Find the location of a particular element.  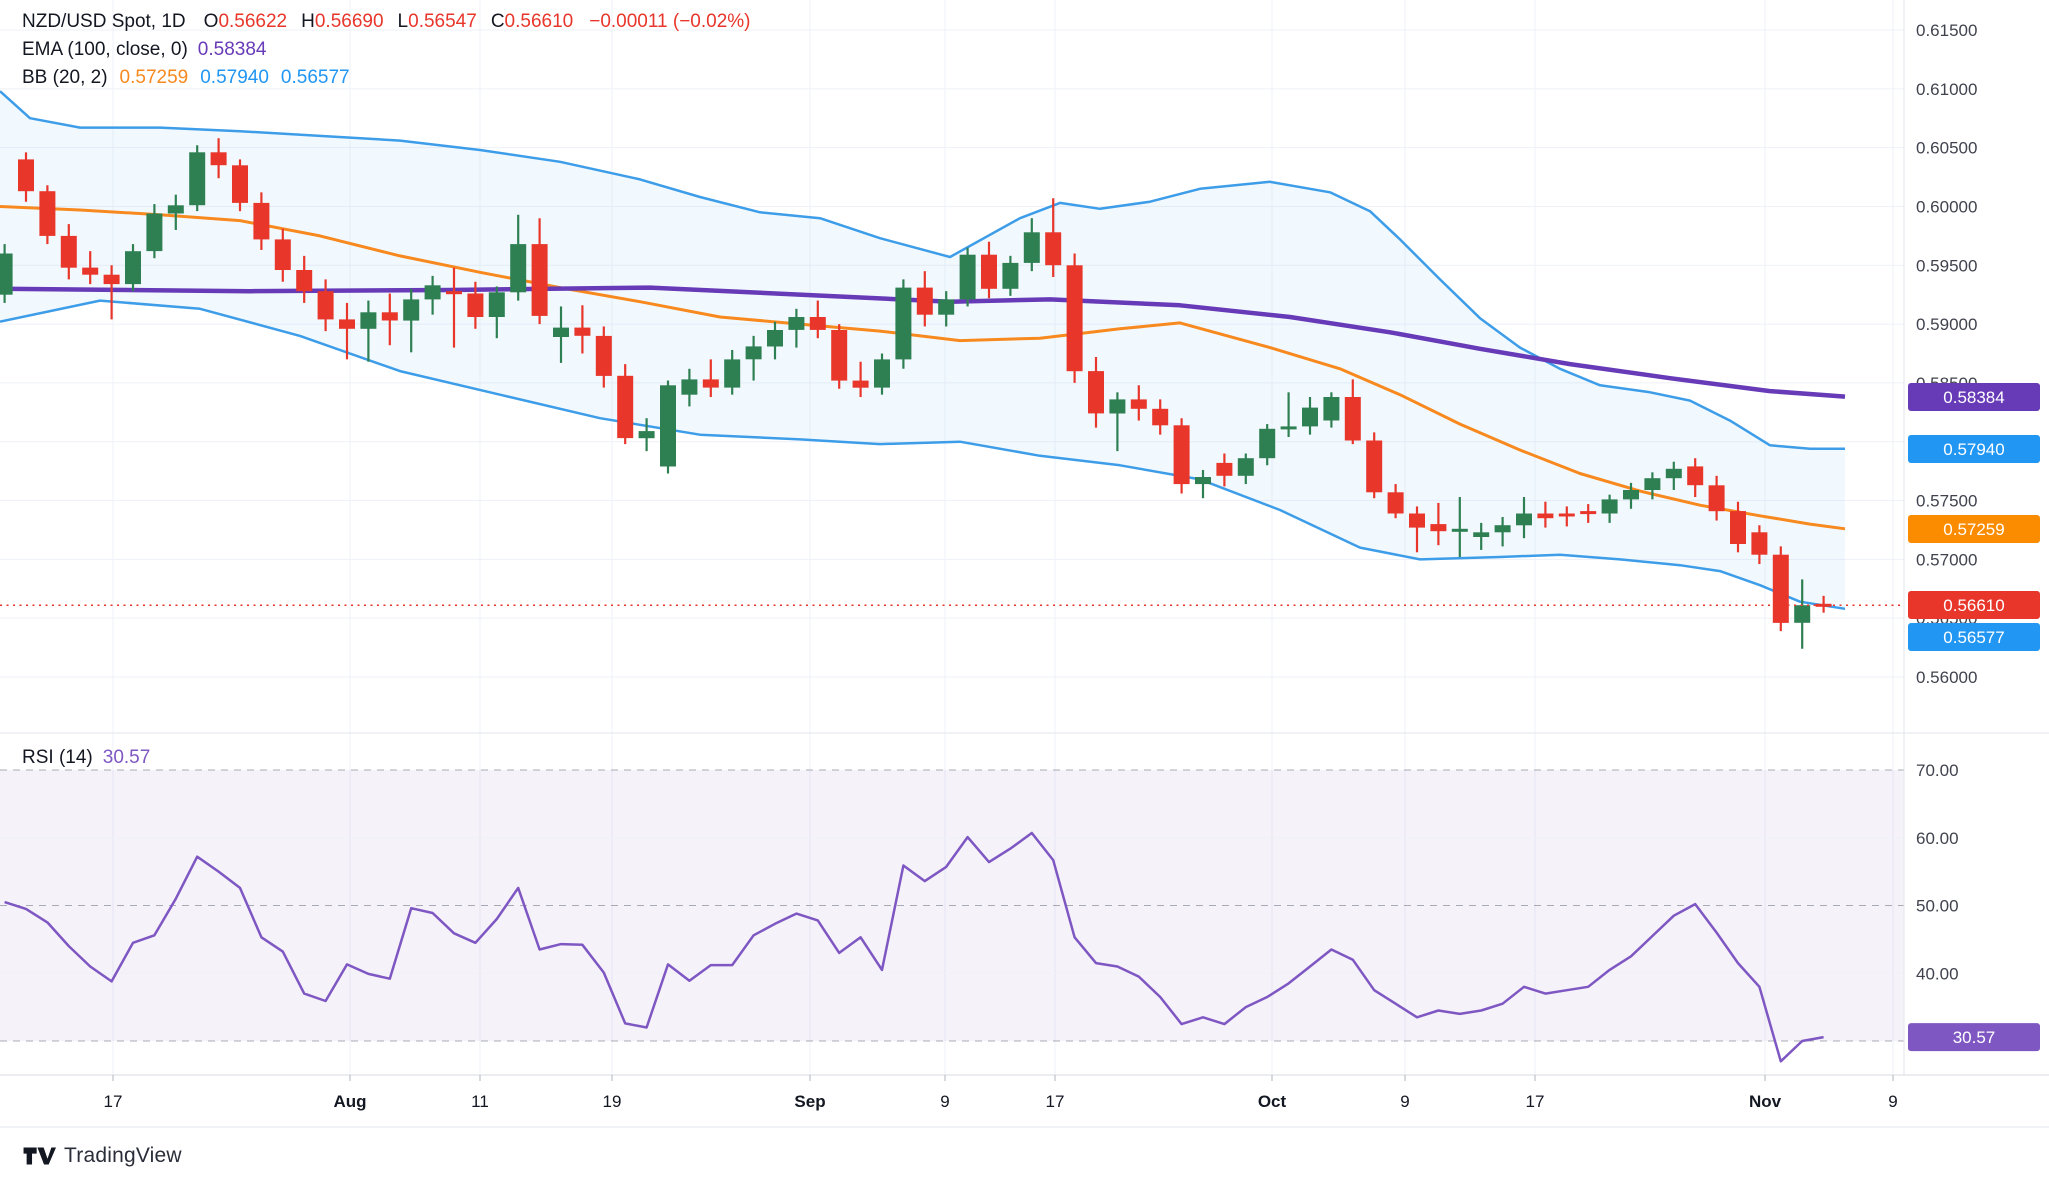

high-value: 0.56690 is located at coordinates (349, 21).